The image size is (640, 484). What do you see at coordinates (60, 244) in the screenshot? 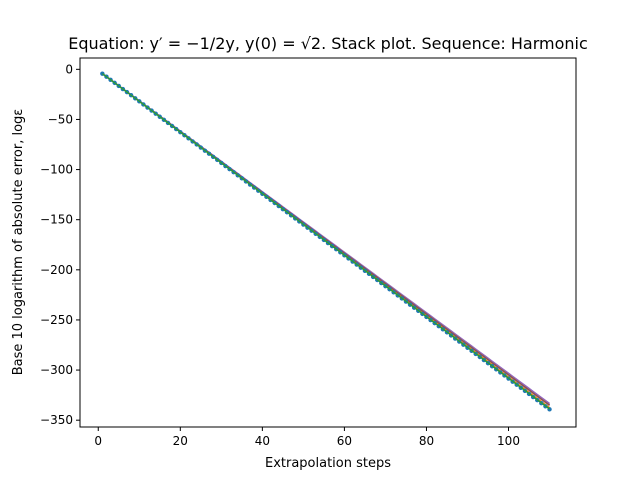
I see `y-axis: 0 −50 −100 −150 −200 −250 −300 −350` at bounding box center [60, 244].